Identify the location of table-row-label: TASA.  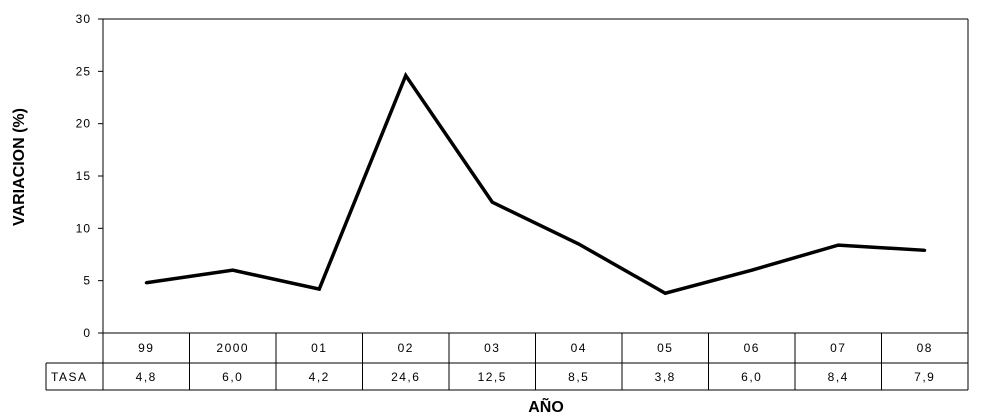
(69, 377).